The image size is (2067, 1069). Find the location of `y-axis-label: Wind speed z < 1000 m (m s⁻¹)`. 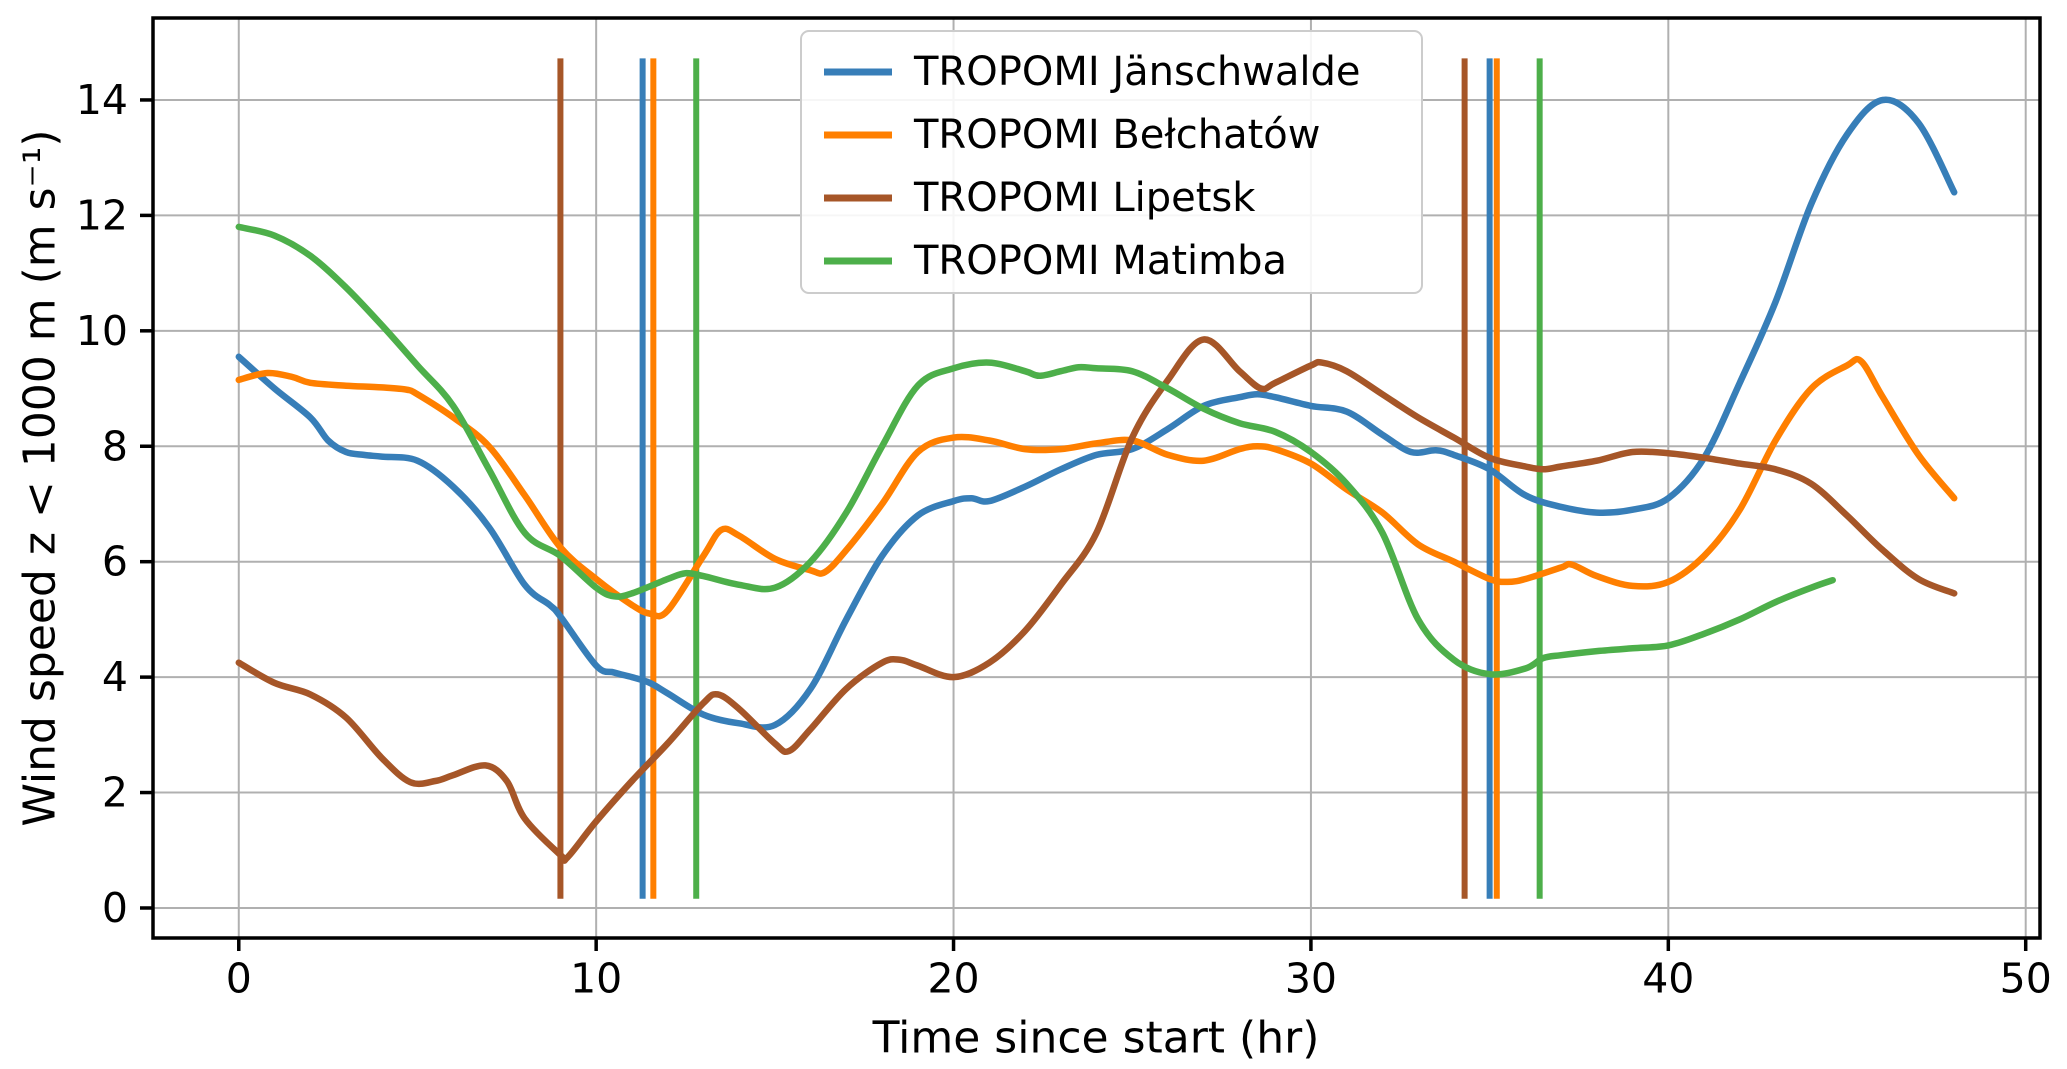

y-axis-label: Wind speed z < 1000 m (m s⁻¹) is located at coordinates (40, 478).